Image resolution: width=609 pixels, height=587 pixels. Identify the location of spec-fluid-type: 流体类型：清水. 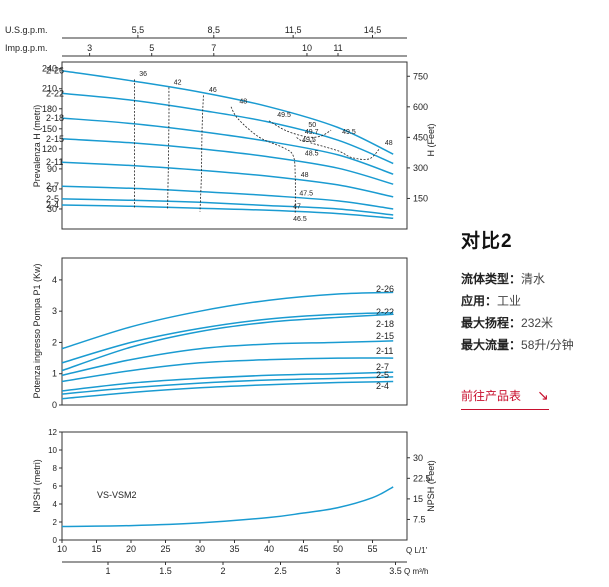
(532, 279).